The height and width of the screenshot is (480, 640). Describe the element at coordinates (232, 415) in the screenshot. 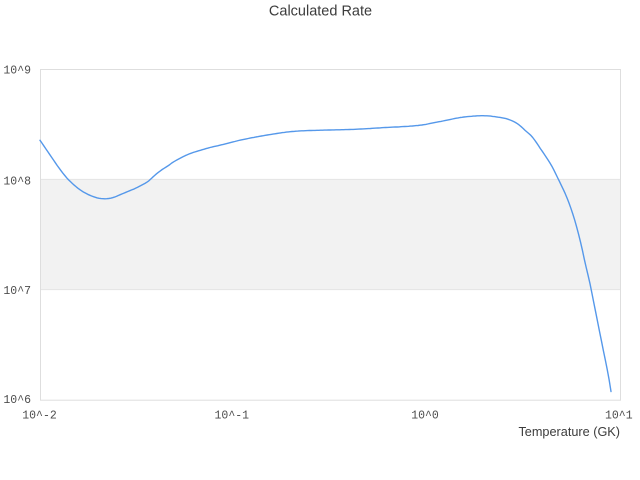

I see `svg-text: 10^-1` at that location.